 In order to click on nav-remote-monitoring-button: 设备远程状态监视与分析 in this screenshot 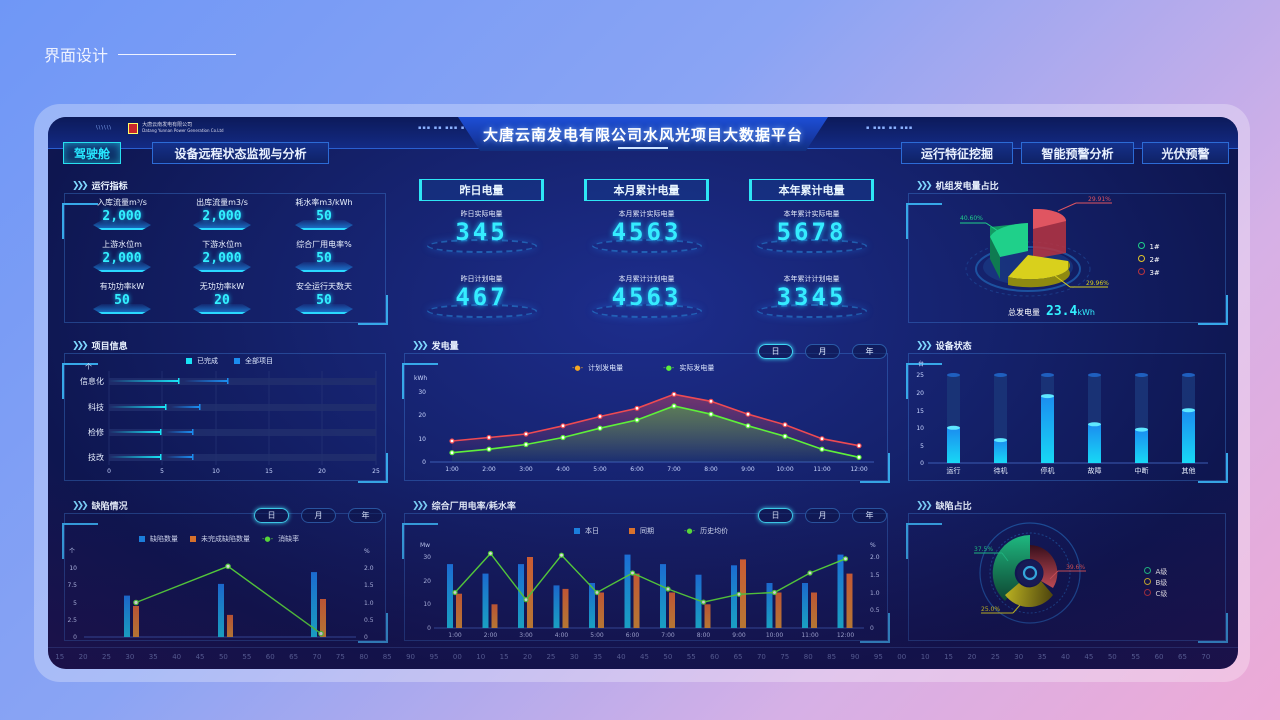, I will do `click(240, 153)`.